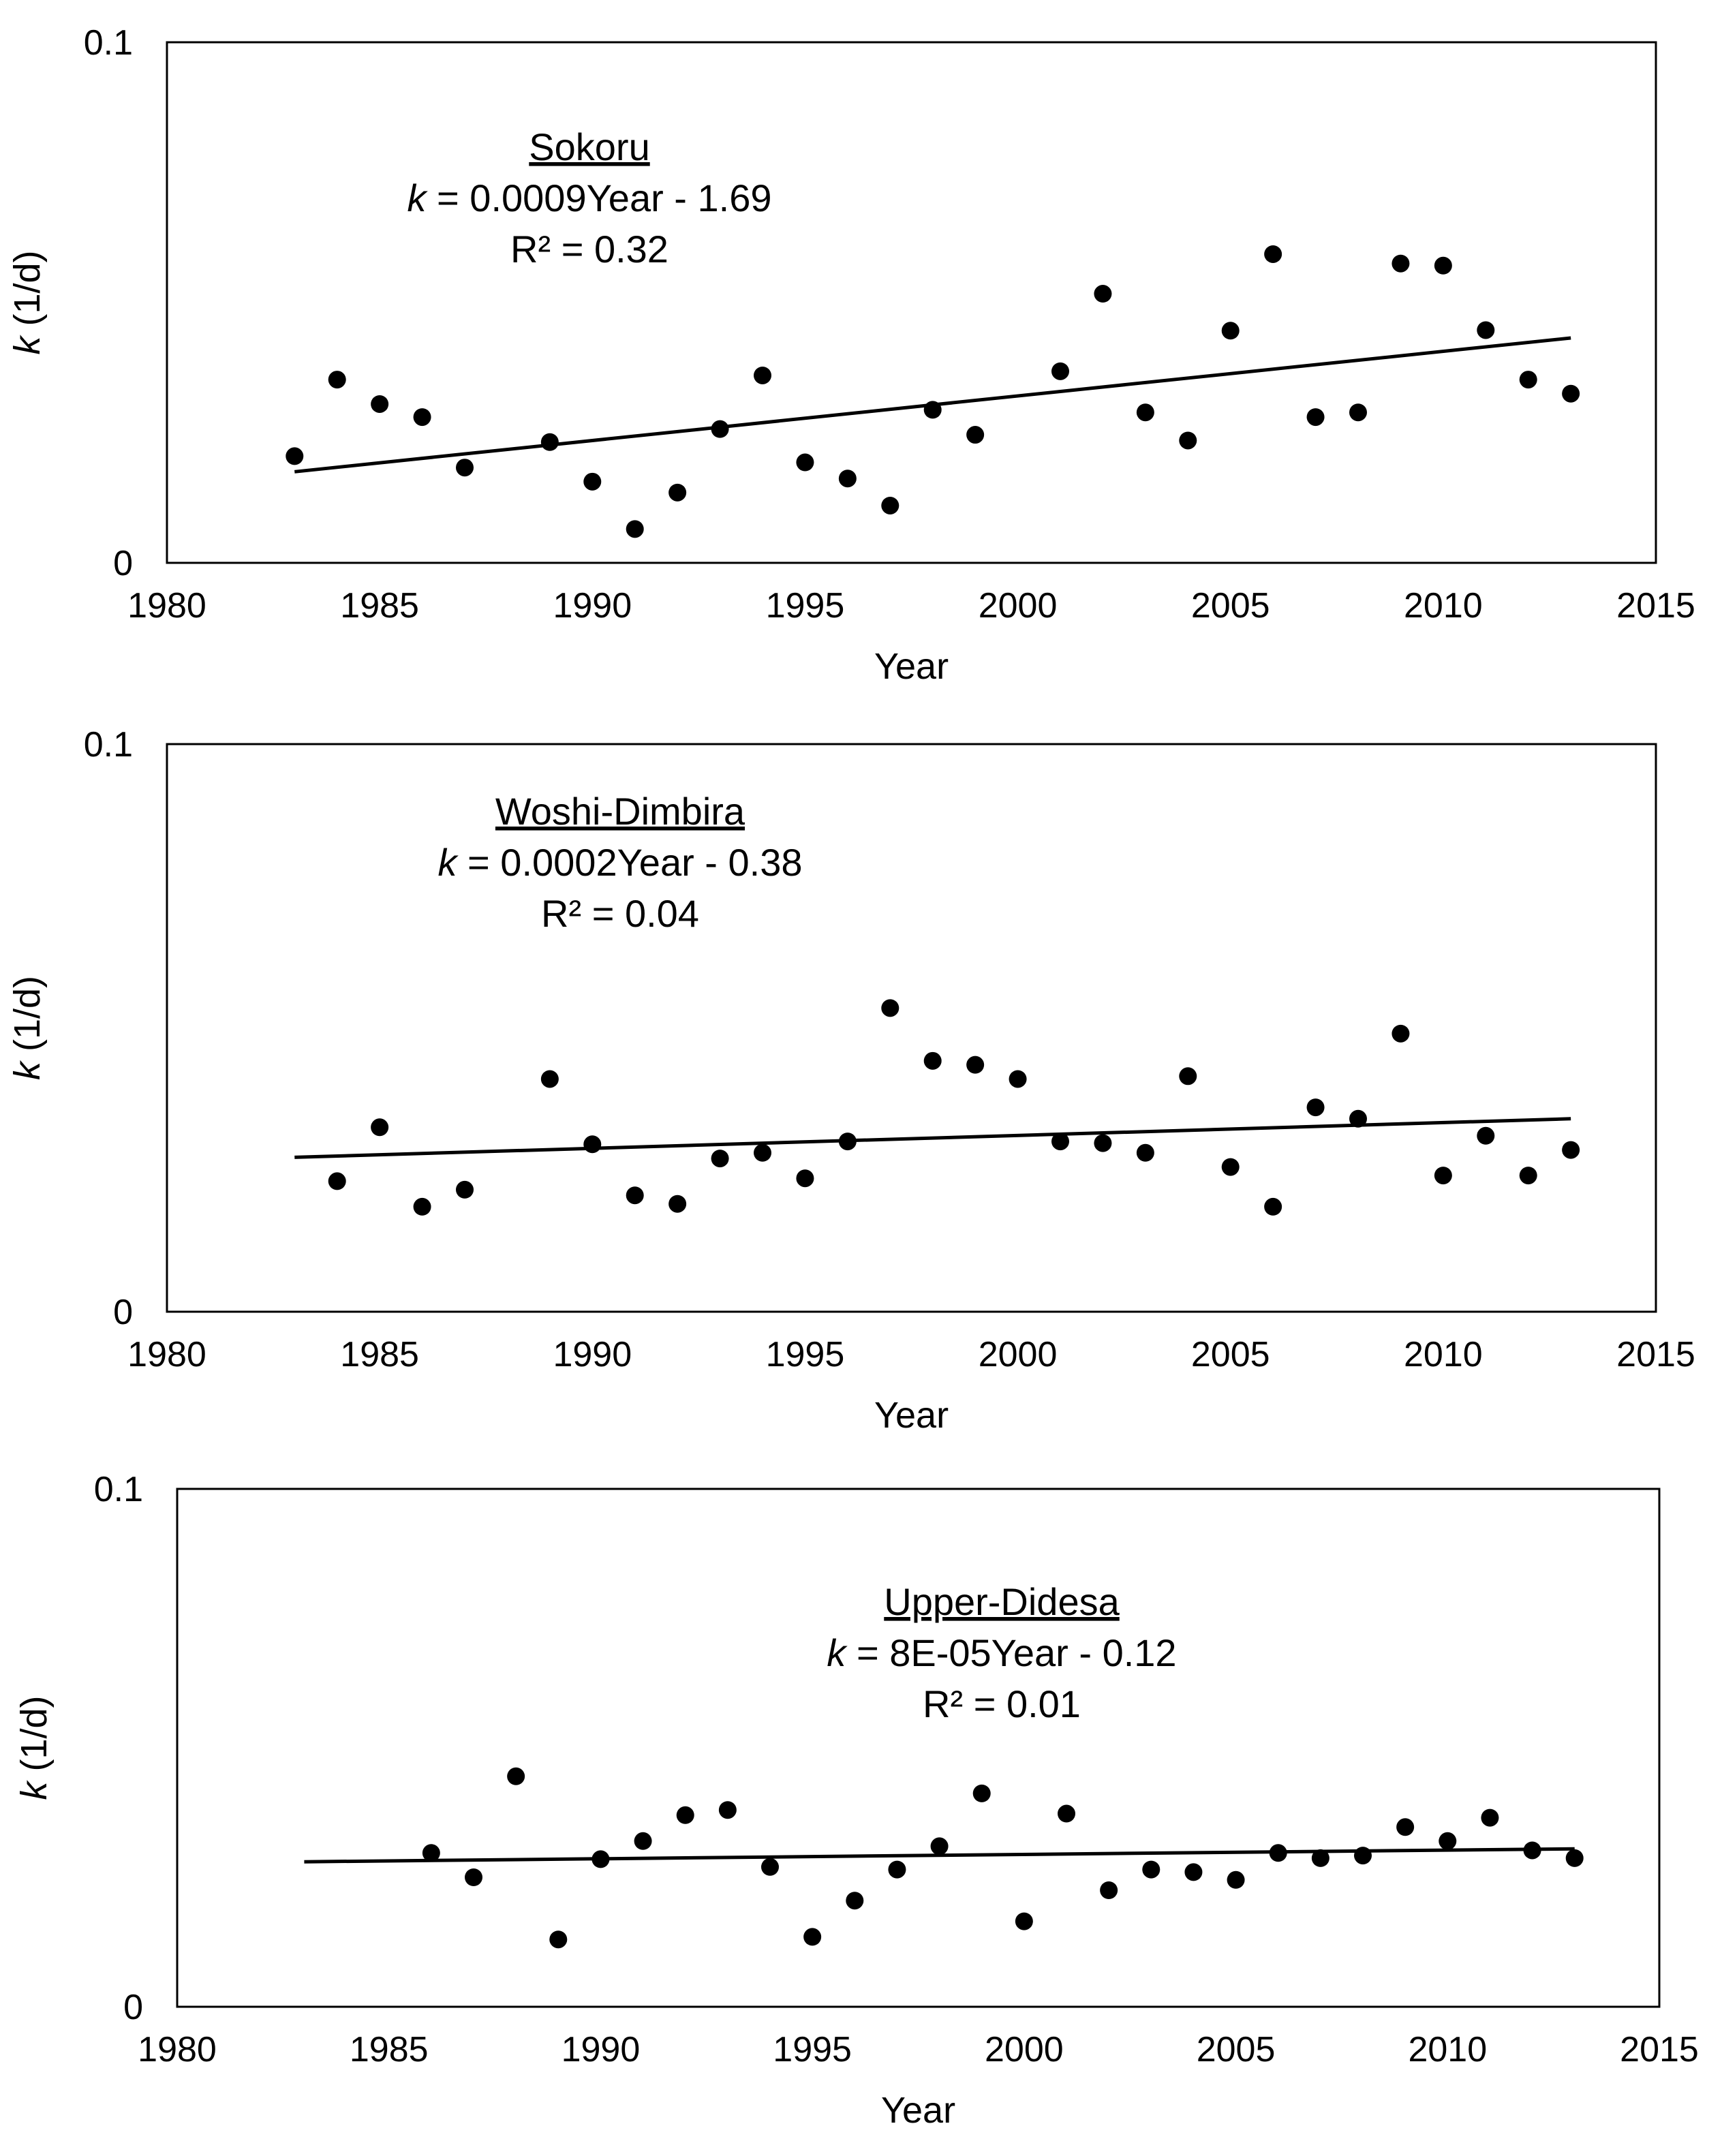 The width and height of the screenshot is (1722, 2156). Describe the element at coordinates (108, 745) in the screenshot. I see `y-tick-label: 0.1` at that location.